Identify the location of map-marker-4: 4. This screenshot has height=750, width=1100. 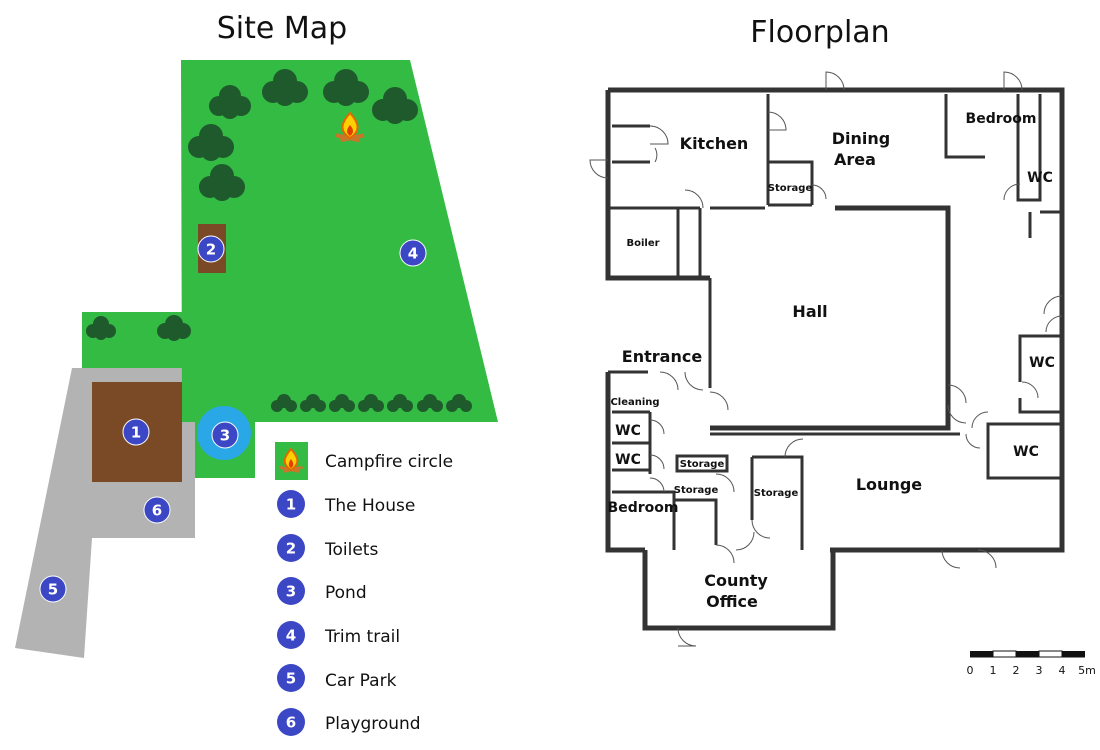
(413, 253).